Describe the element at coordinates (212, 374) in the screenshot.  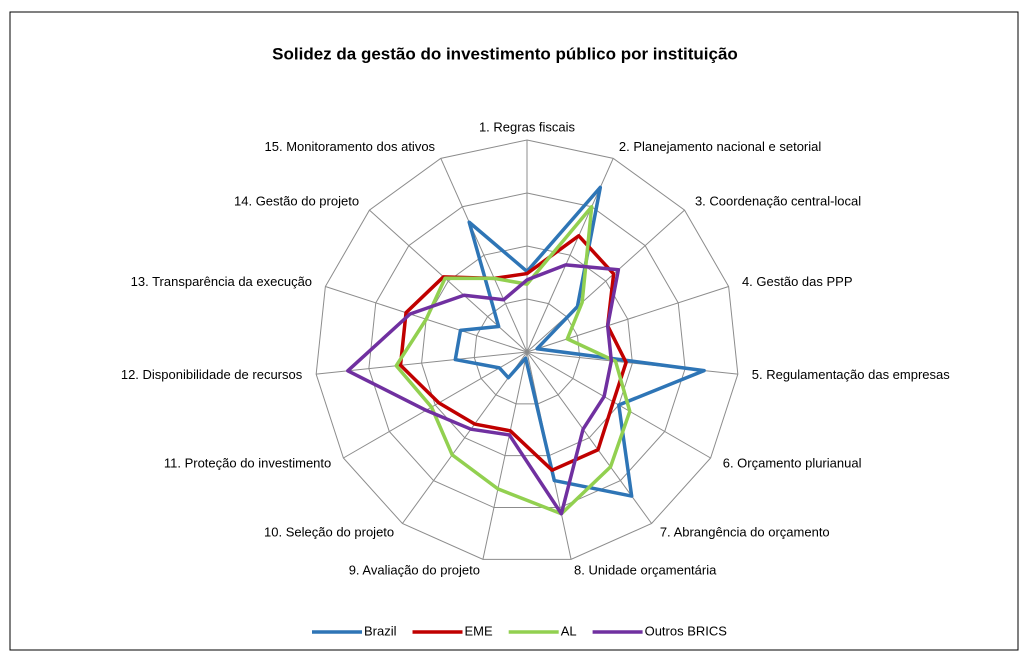
I see `axis-label: 12. Disponibilidade de recursos` at that location.